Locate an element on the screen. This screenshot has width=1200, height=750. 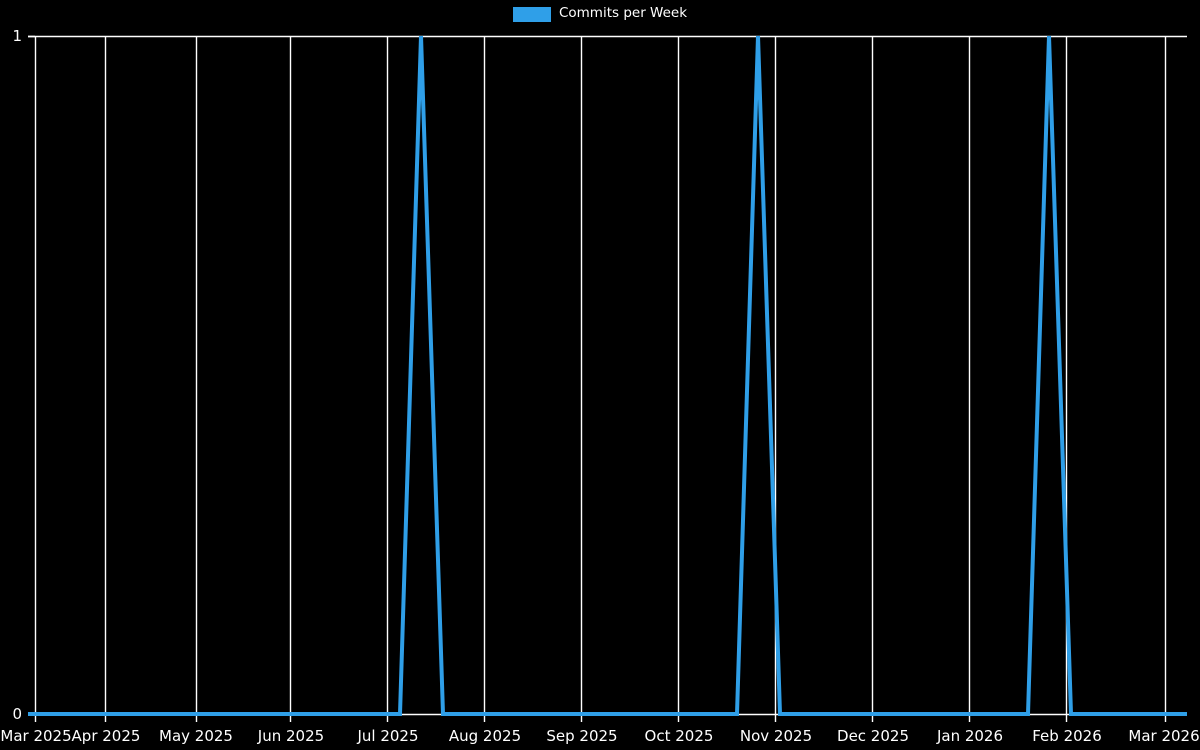
y-axis-ticks is located at coordinates (31, 375).